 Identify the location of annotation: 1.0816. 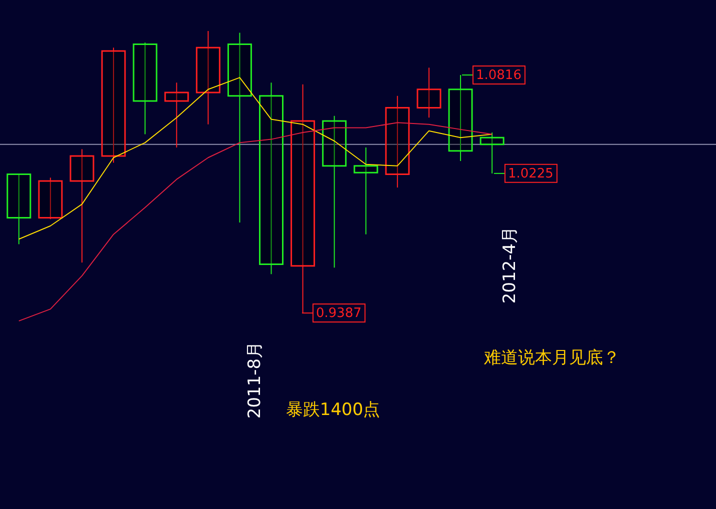
(499, 76).